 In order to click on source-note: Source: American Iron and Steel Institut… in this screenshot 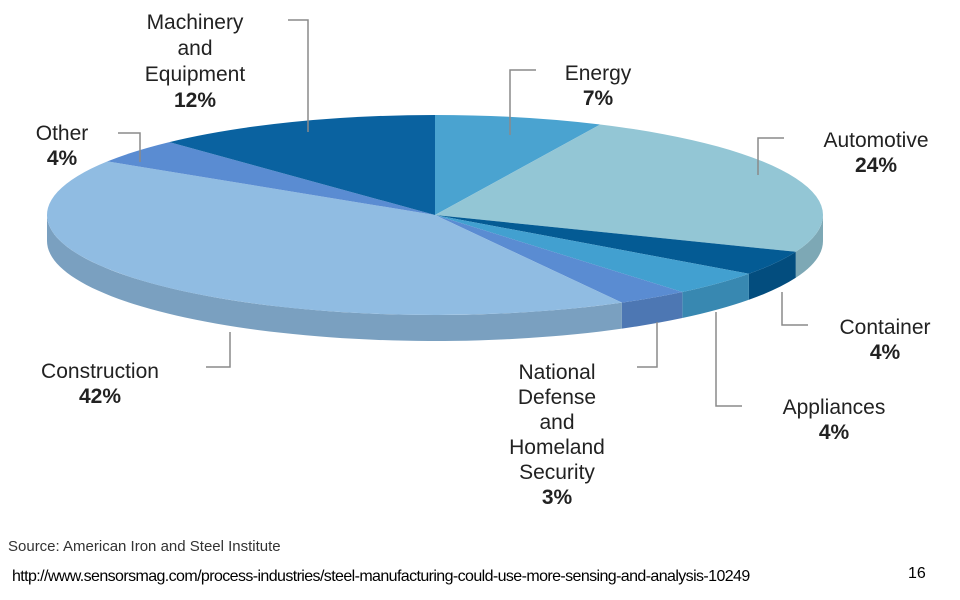, I will do `click(144, 546)`.